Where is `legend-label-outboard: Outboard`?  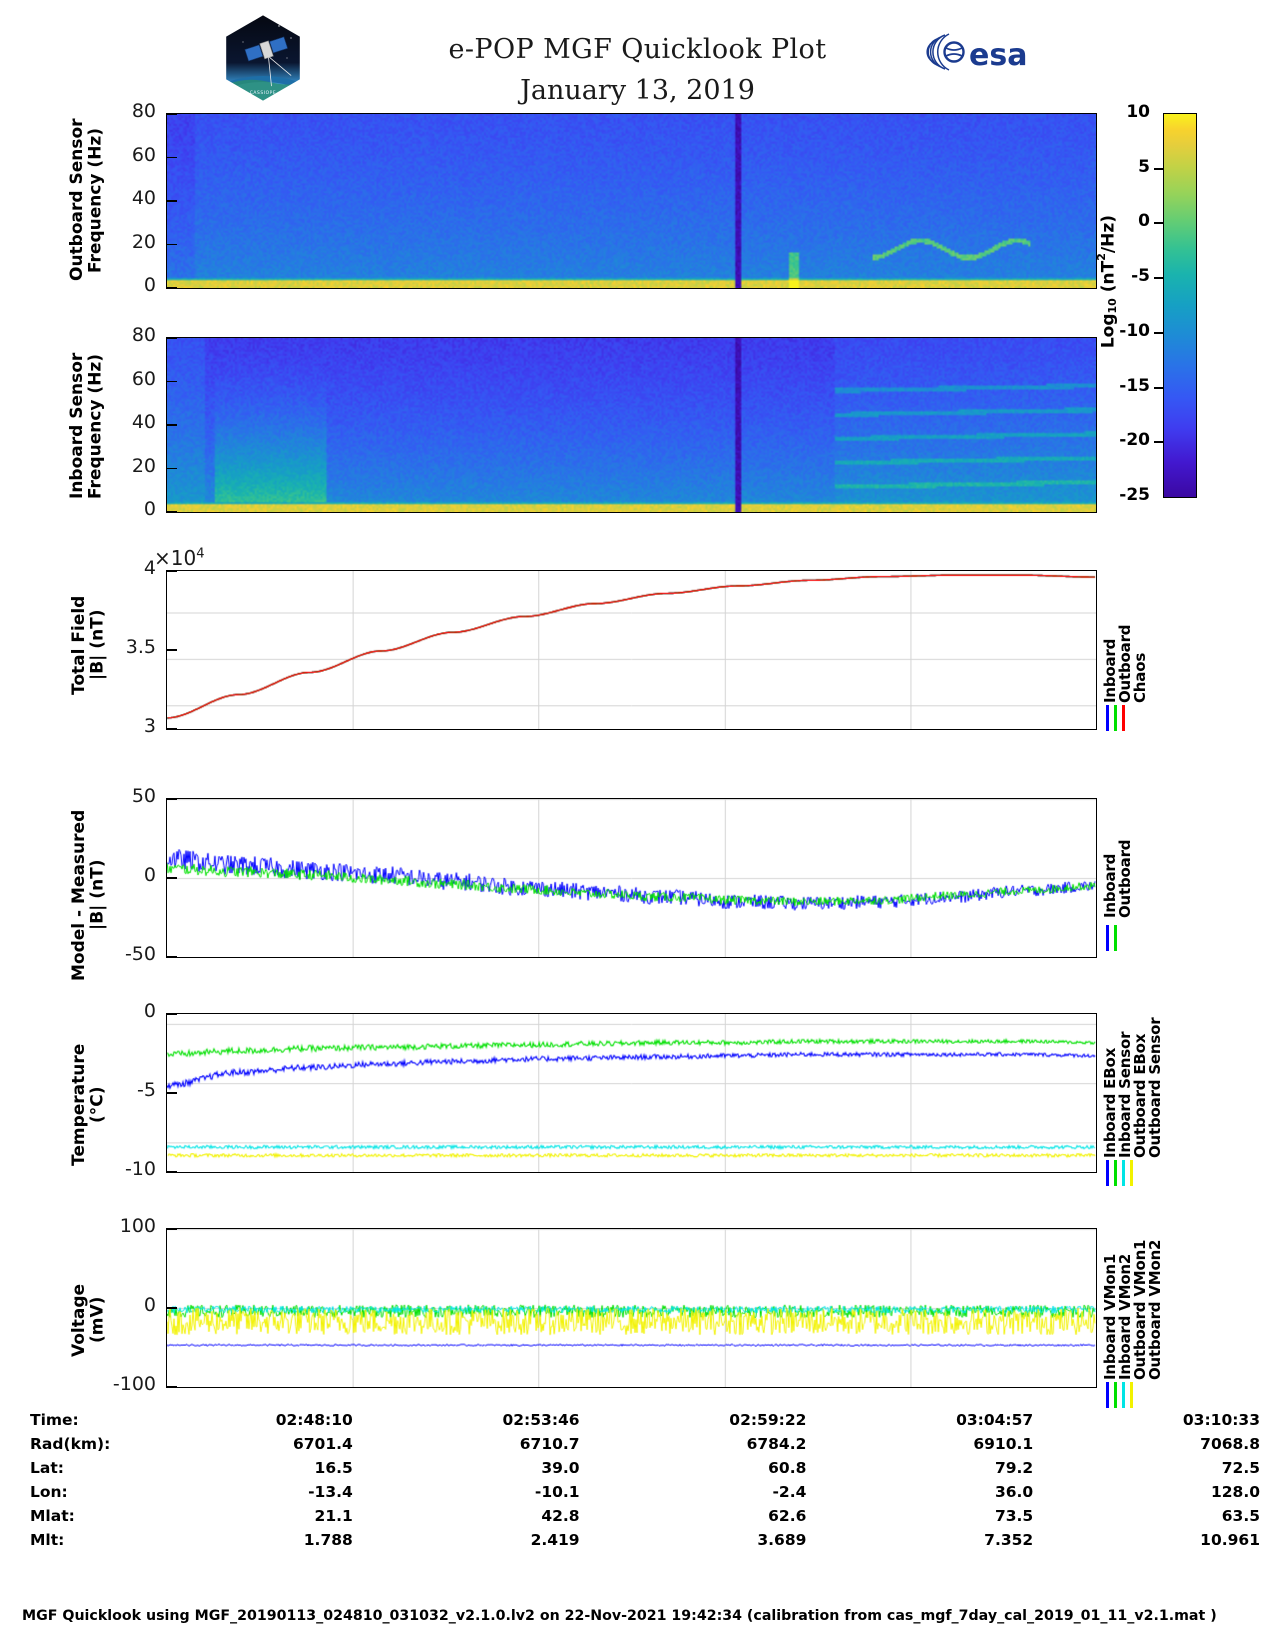 legend-label-outboard: Outboard is located at coordinates (1125, 878).